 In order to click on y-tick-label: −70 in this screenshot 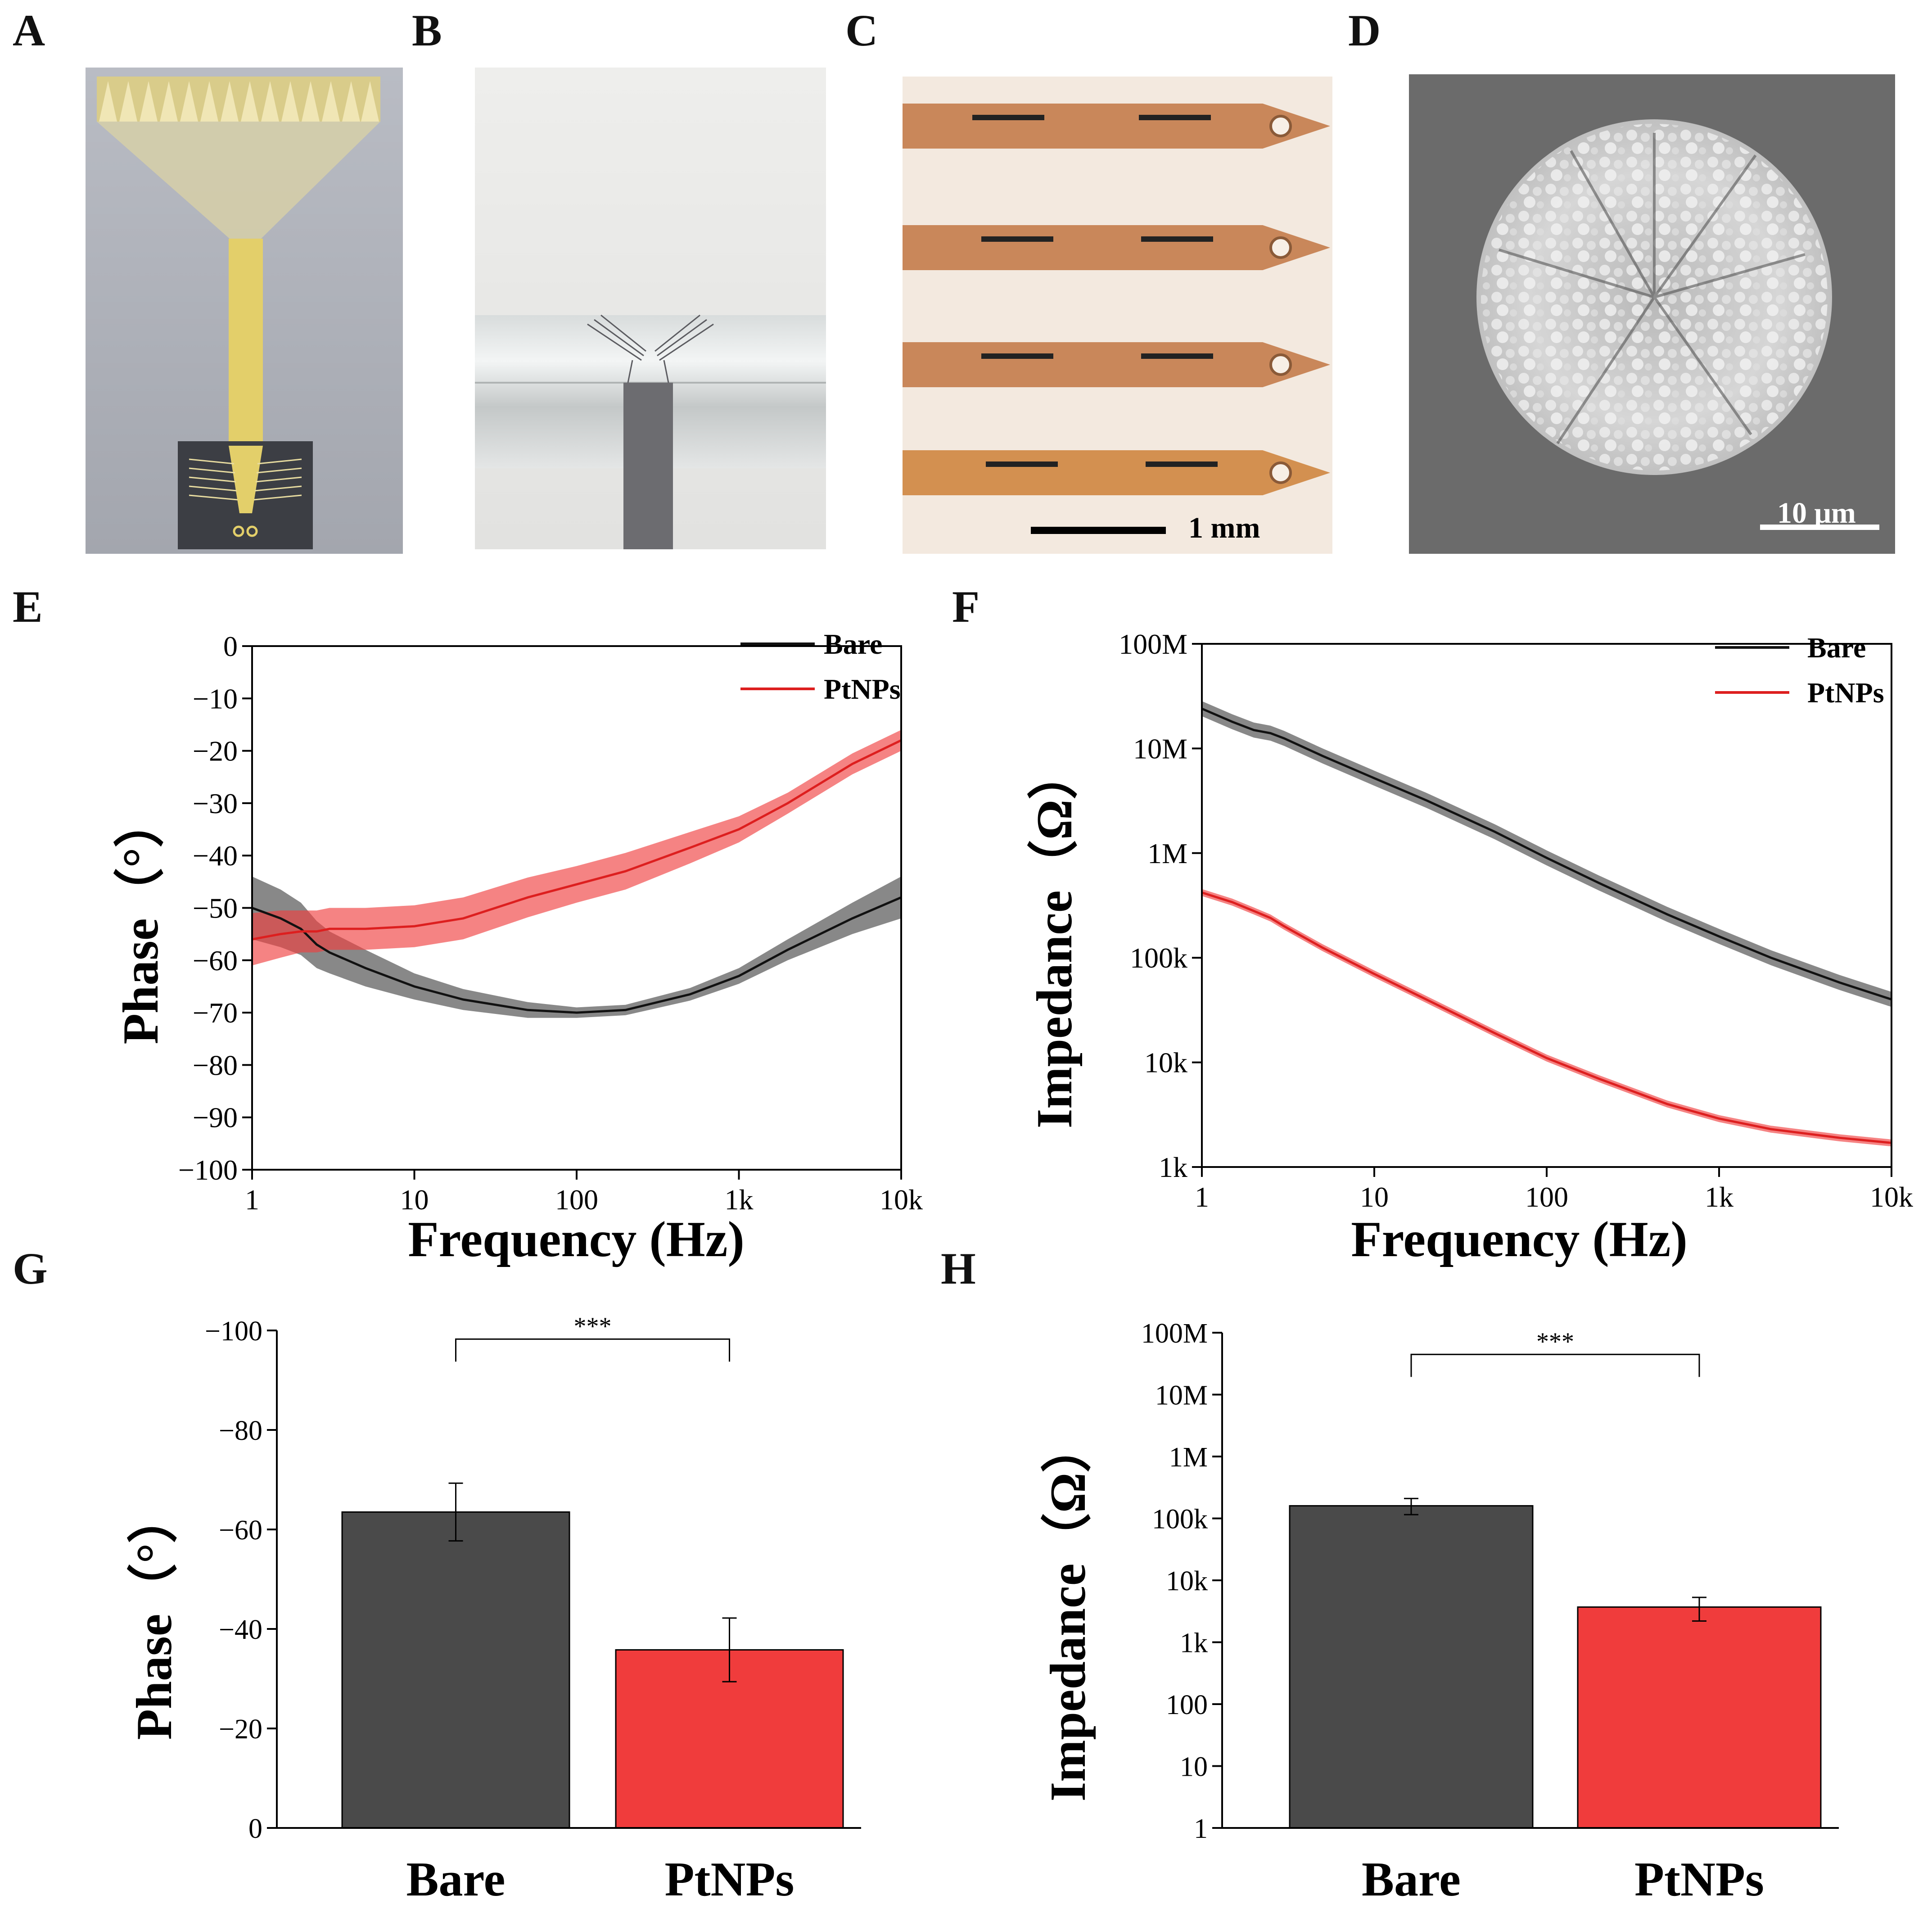, I will do `click(215, 1013)`.